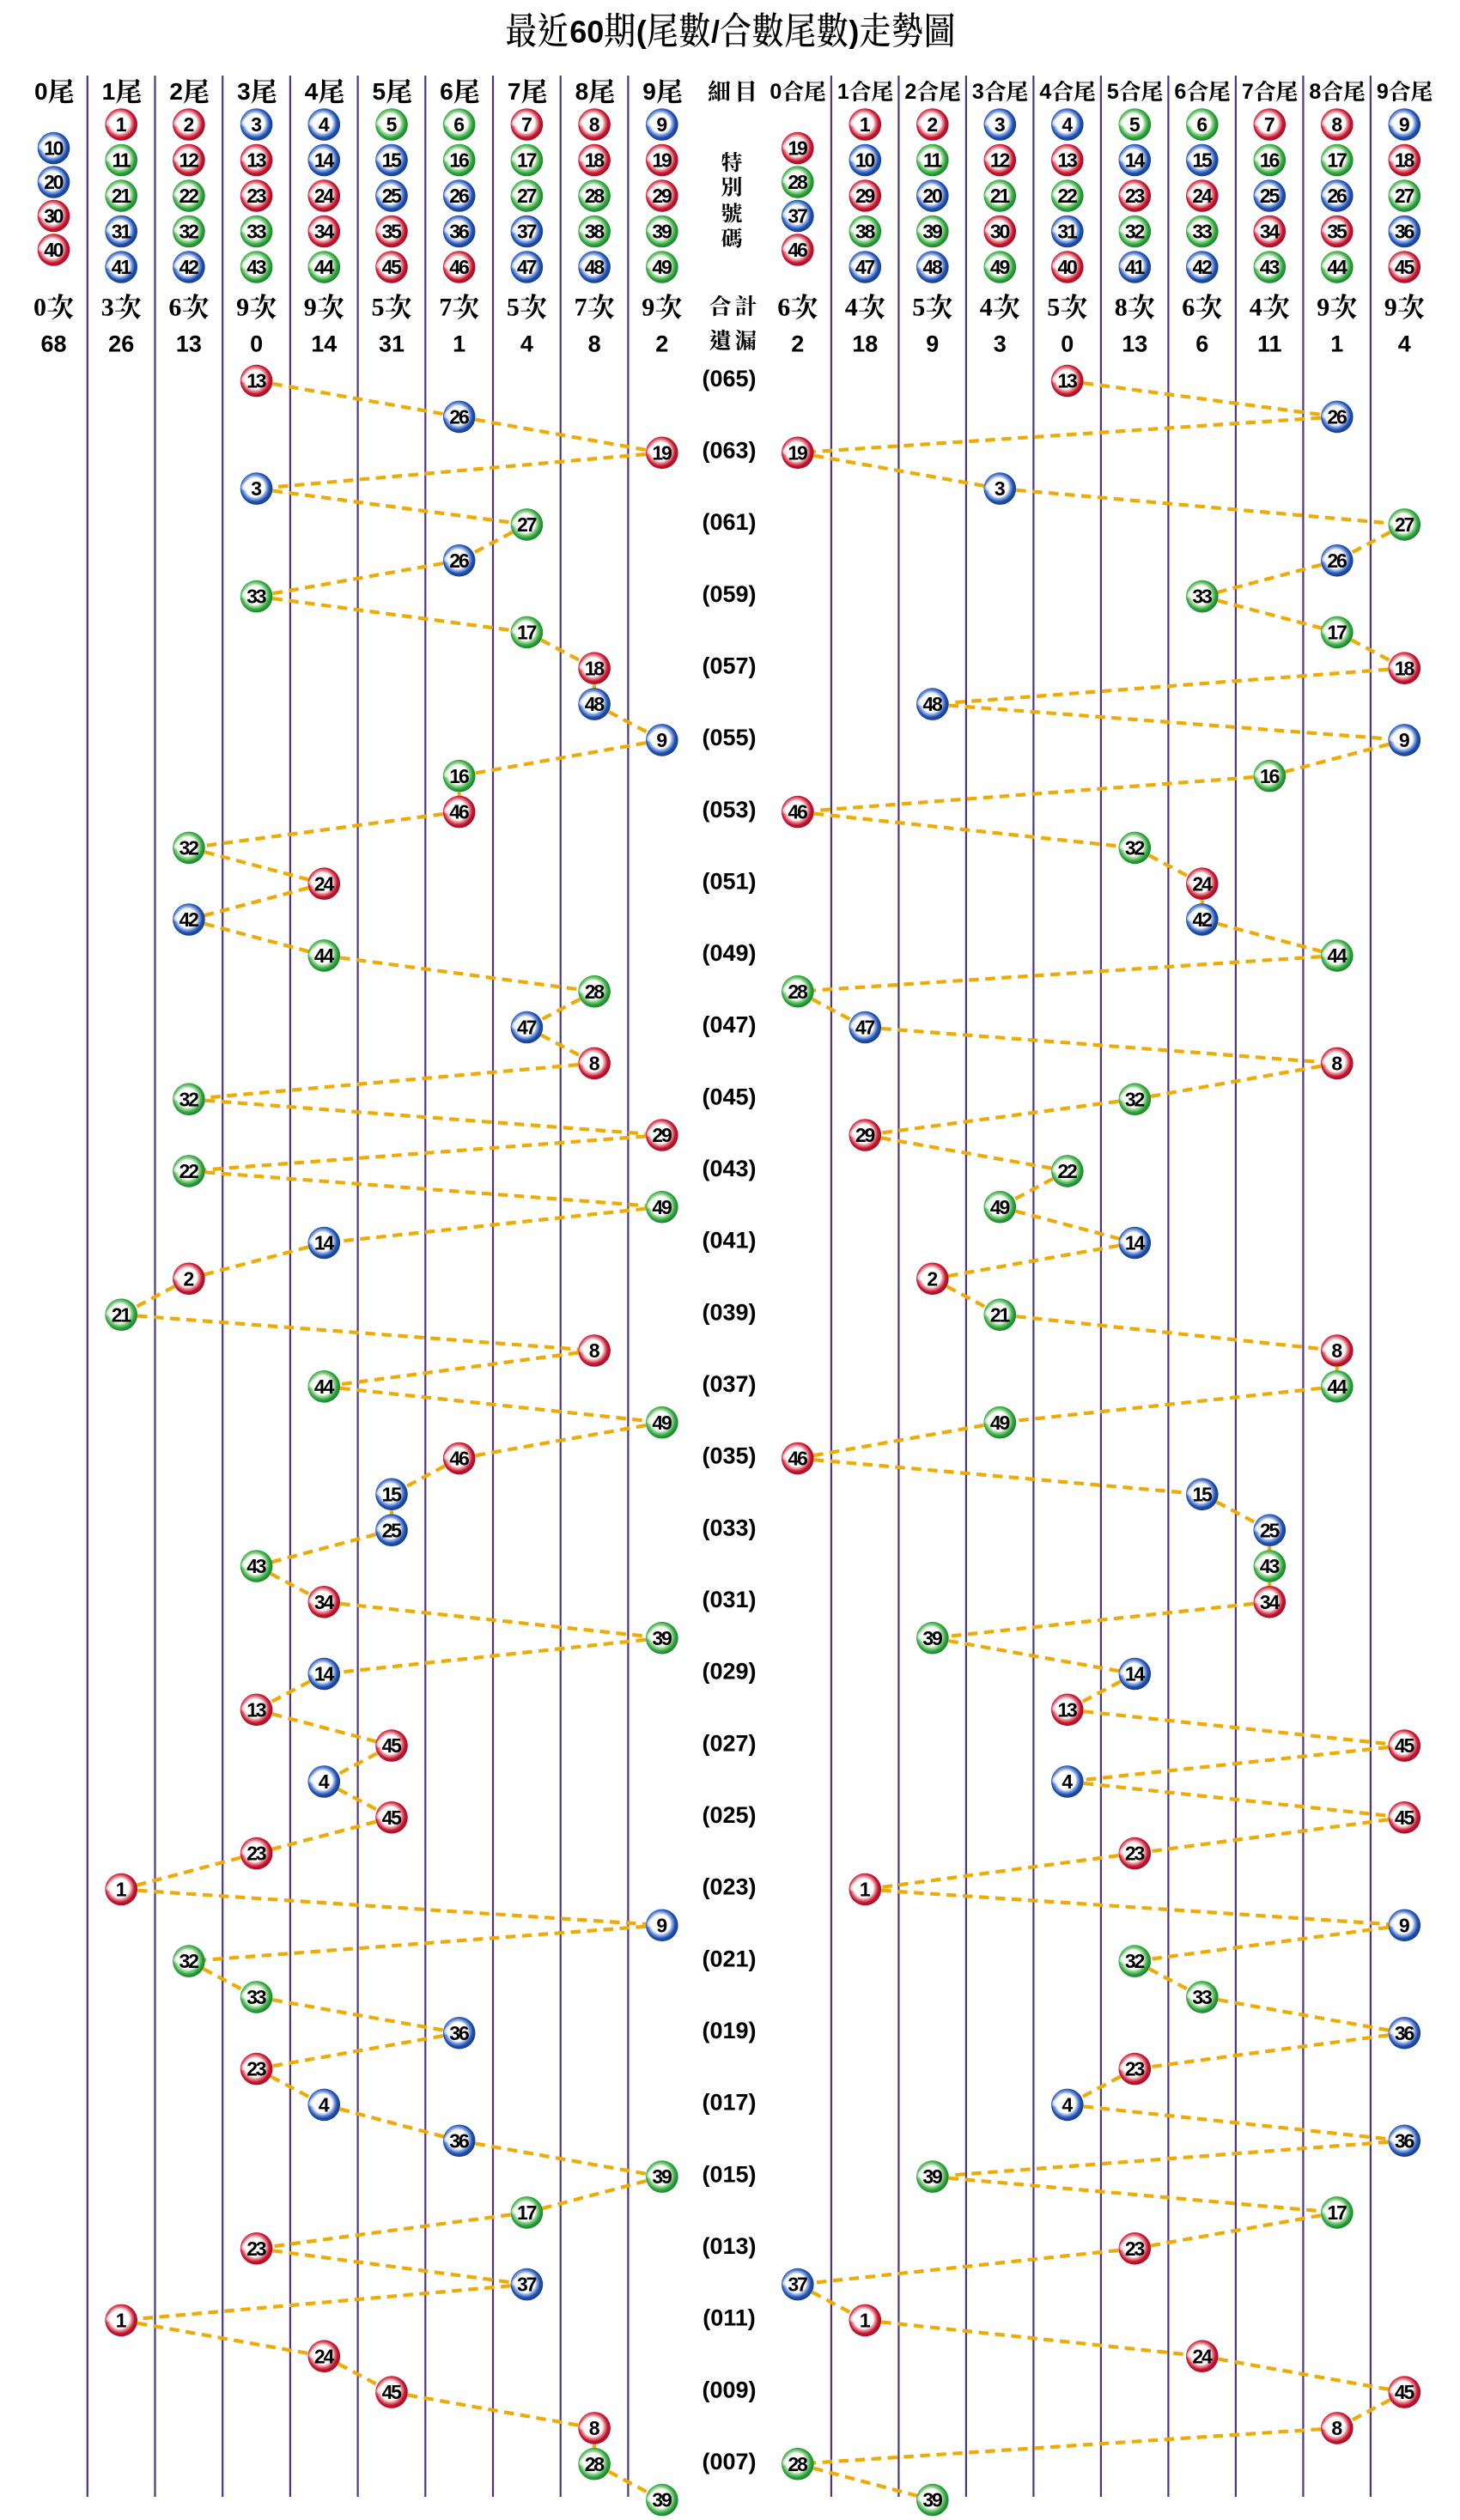  I want to click on svg-text: 43, so click(1270, 1566).